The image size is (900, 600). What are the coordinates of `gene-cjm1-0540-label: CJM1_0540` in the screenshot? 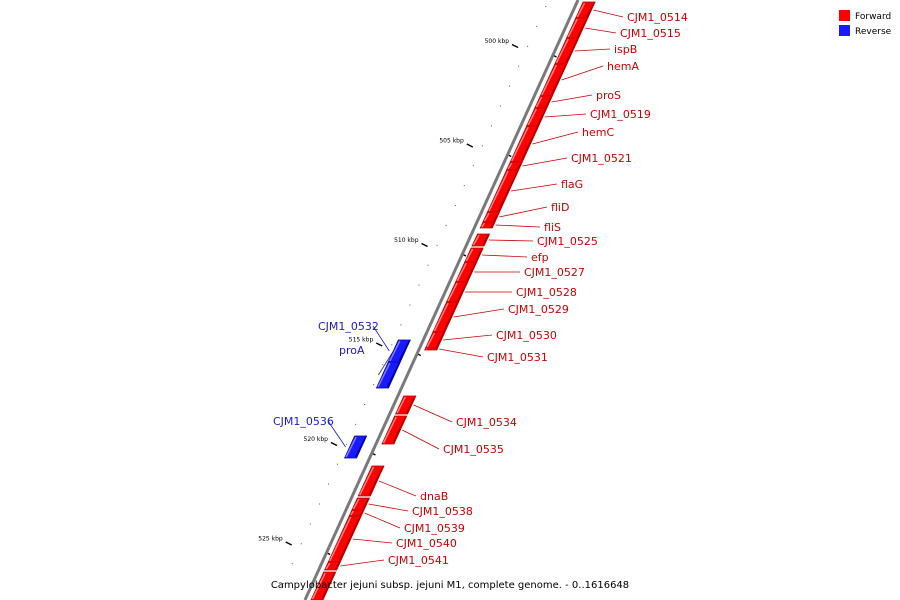 It's located at (426, 543).